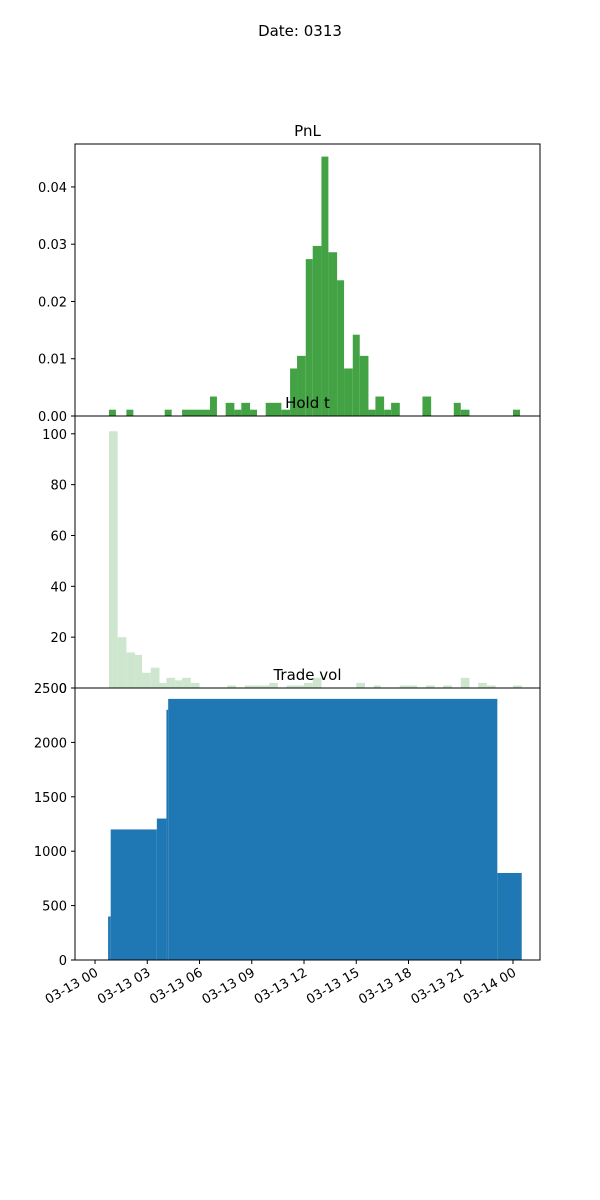 This screenshot has width=600, height=1200. Describe the element at coordinates (58, 536) in the screenshot. I see `hold-time-y-tick-label: 60` at that location.